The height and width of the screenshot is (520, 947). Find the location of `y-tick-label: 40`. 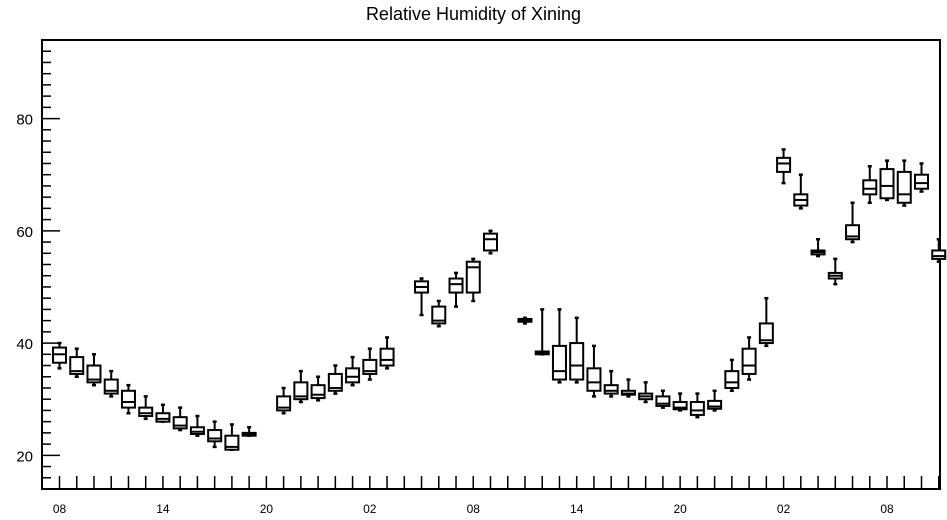

y-tick-label: 40 is located at coordinates (24, 344).